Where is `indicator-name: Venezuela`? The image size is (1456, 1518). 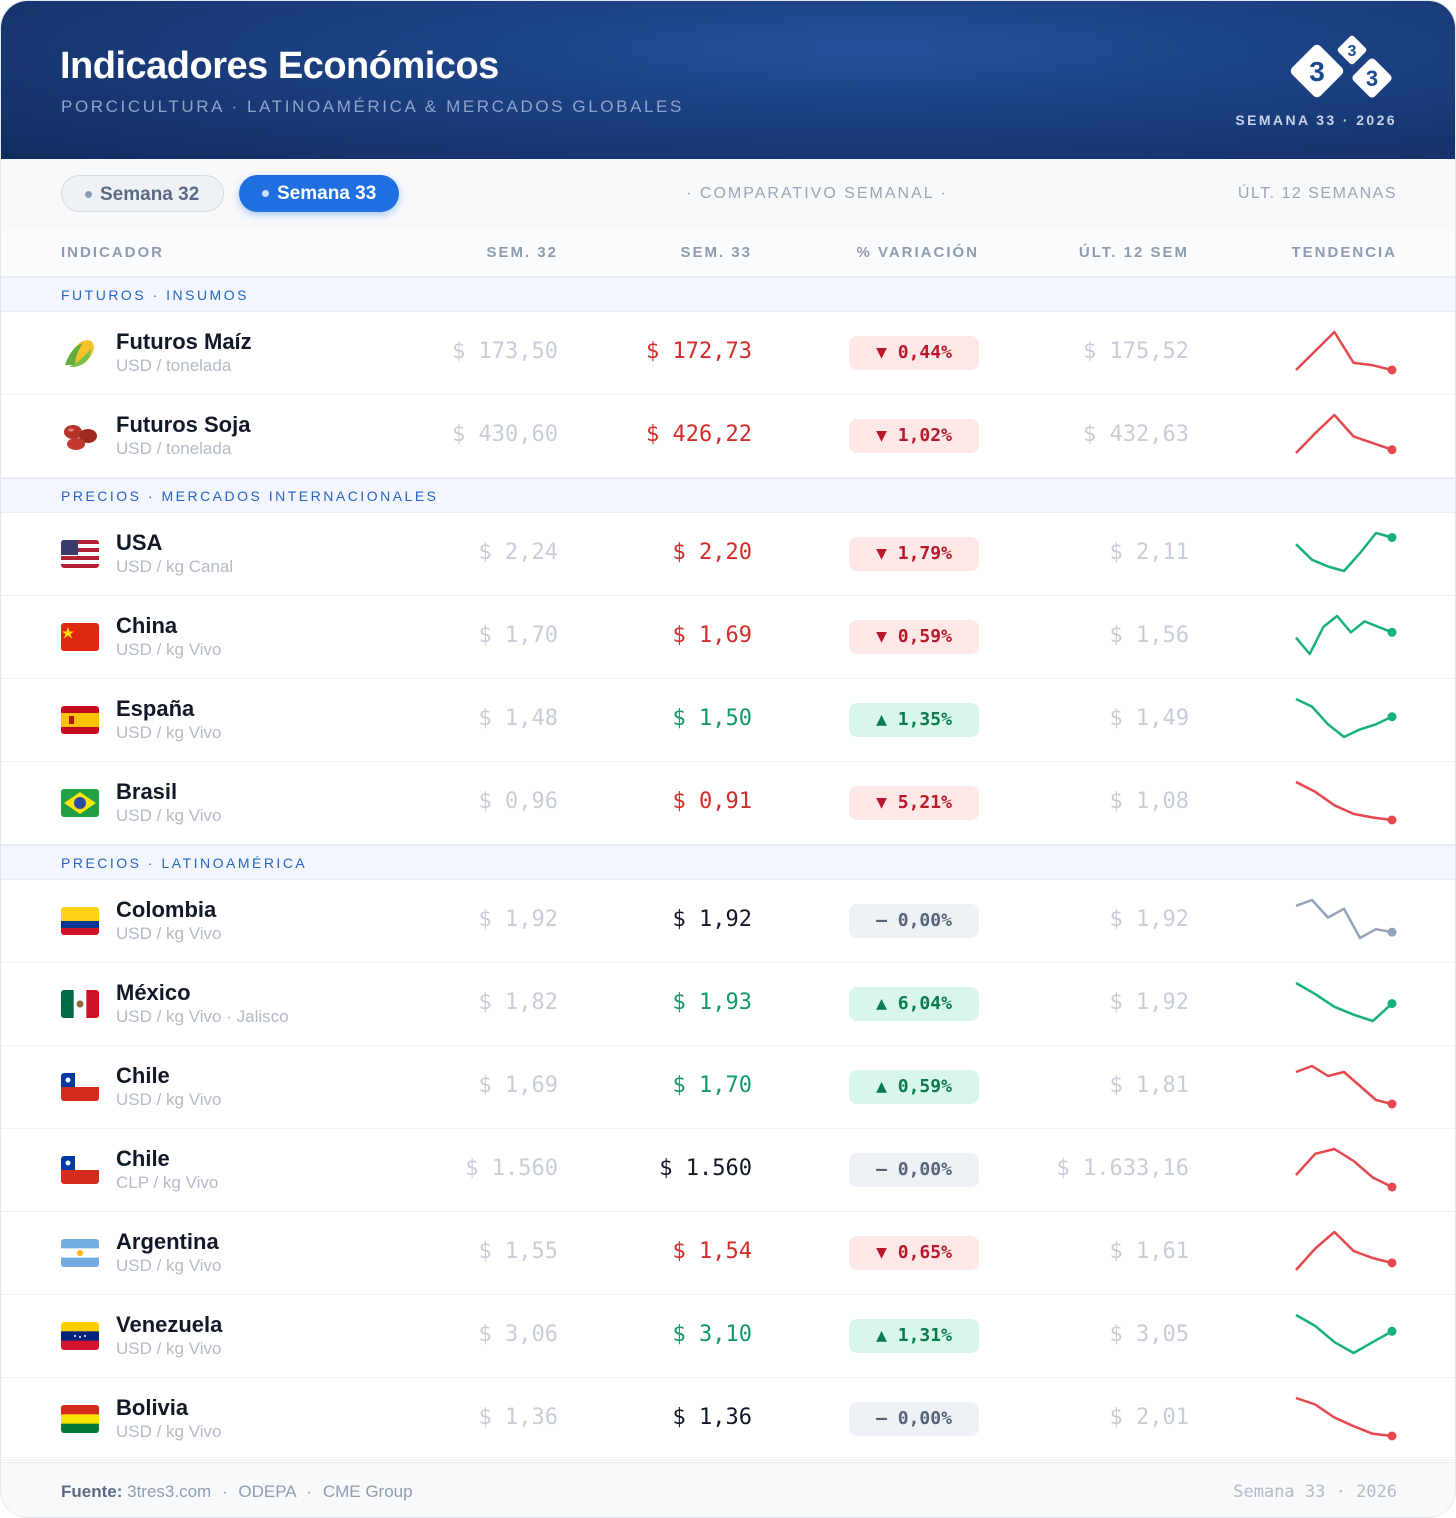 indicator-name: Venezuela is located at coordinates (169, 1324).